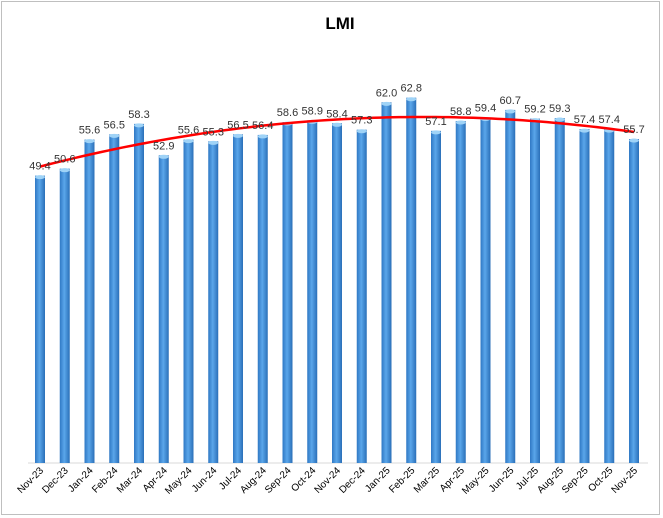 This screenshot has height=518, width=663. Describe the element at coordinates (352, 480) in the screenshot. I see `x-tick-label: Dec-24` at that location.